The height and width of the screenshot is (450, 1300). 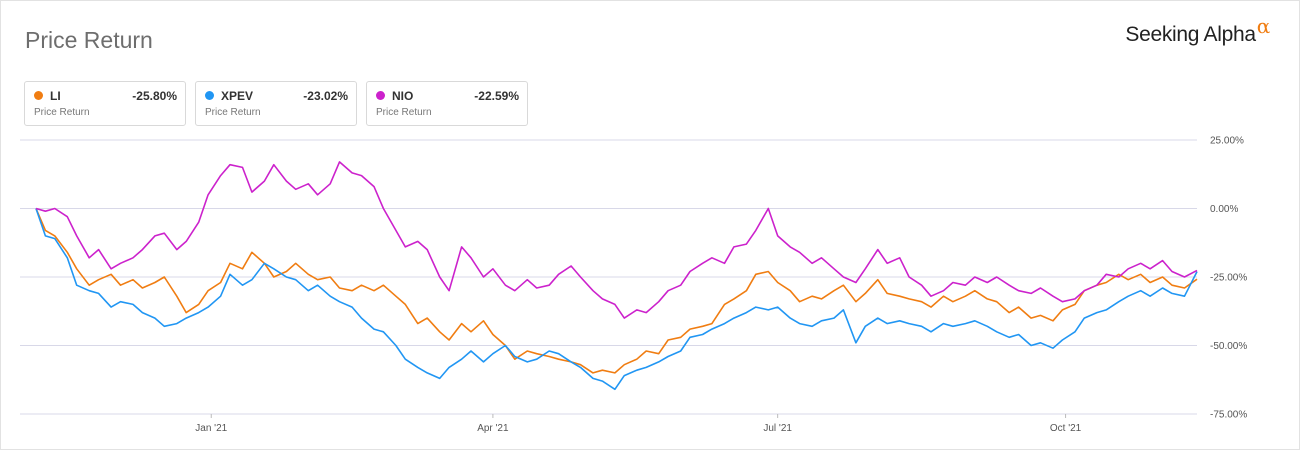 What do you see at coordinates (403, 96) in the screenshot?
I see `legend-ticker: NIO` at bounding box center [403, 96].